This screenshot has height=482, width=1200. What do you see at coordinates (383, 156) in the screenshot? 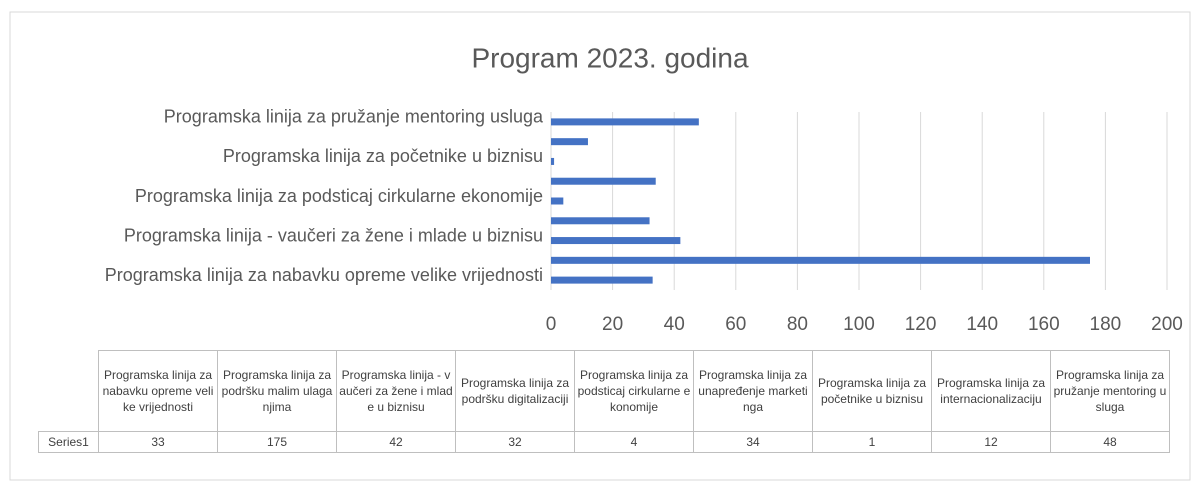
I see `y-tick-label: Programska linija za početnike u biznisu` at bounding box center [383, 156].